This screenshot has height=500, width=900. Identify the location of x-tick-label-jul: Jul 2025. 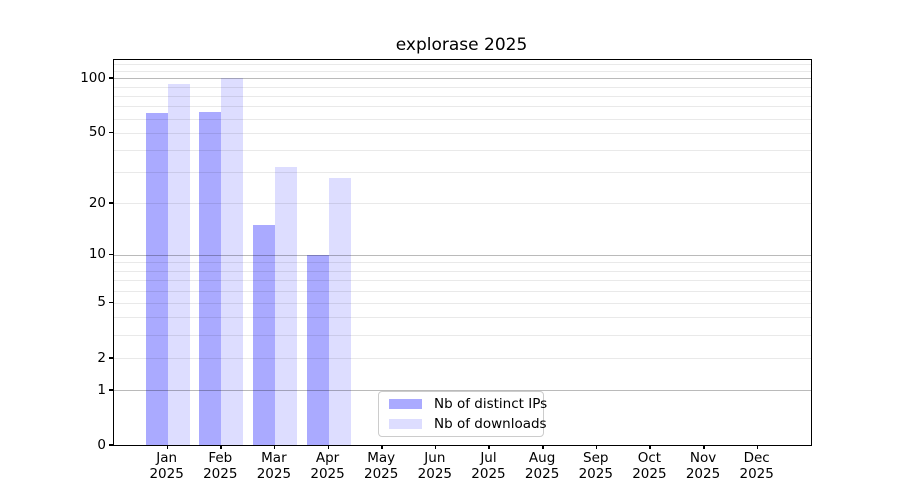
(488, 466).